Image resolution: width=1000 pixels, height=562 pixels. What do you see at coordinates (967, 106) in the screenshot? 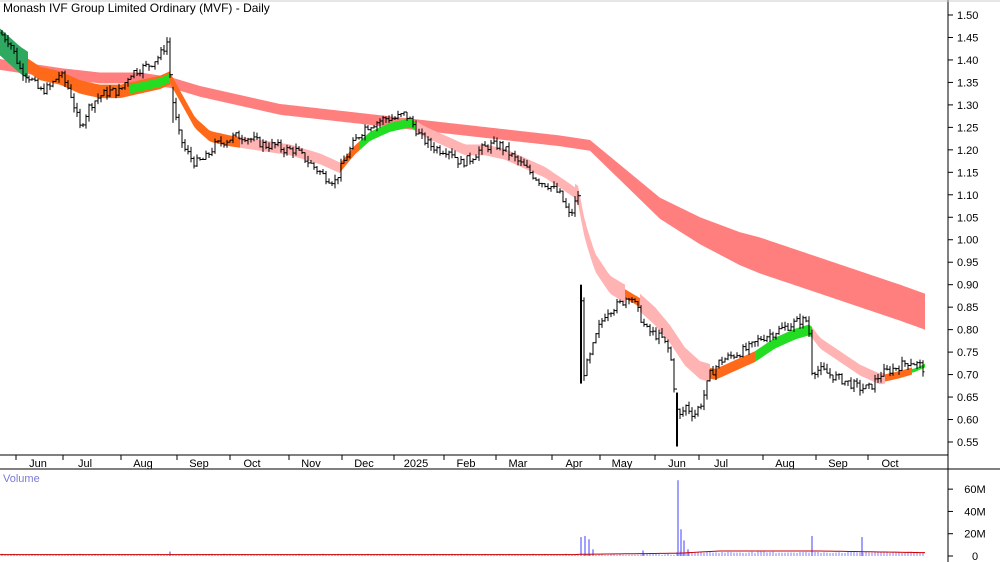
I see `y-tick-label: 1.30` at bounding box center [967, 106].